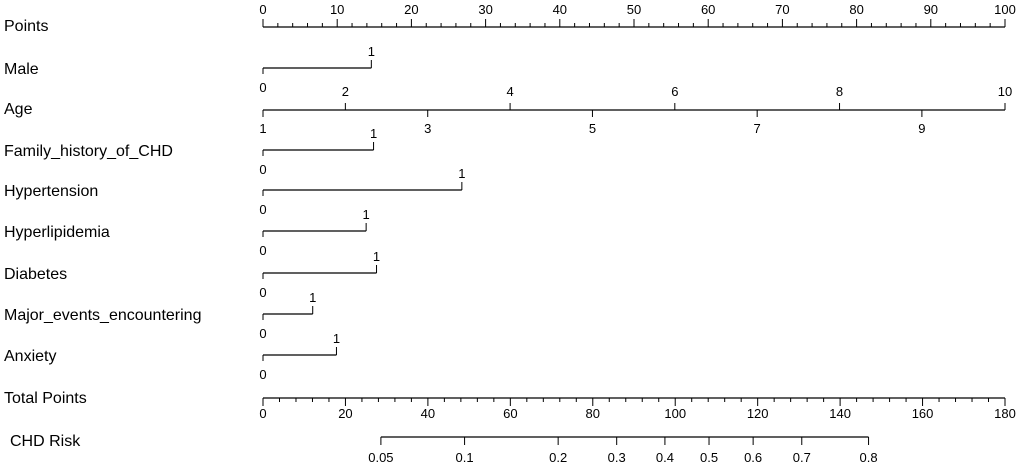  Describe the element at coordinates (465, 457) in the screenshot. I see `risk-tick-label: 0.1` at that location.